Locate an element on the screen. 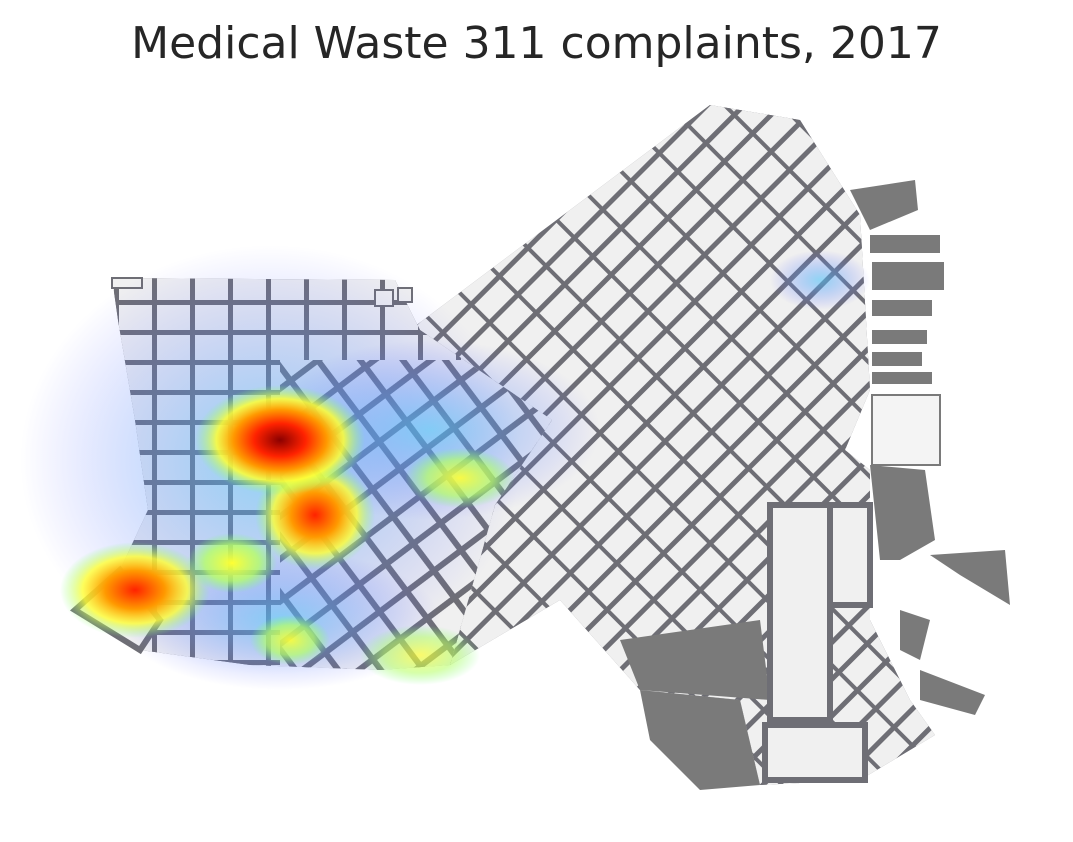 This screenshot has width=1073, height=842. map-title: Medical Waste 311 complaints, 2017 is located at coordinates (536, 43).